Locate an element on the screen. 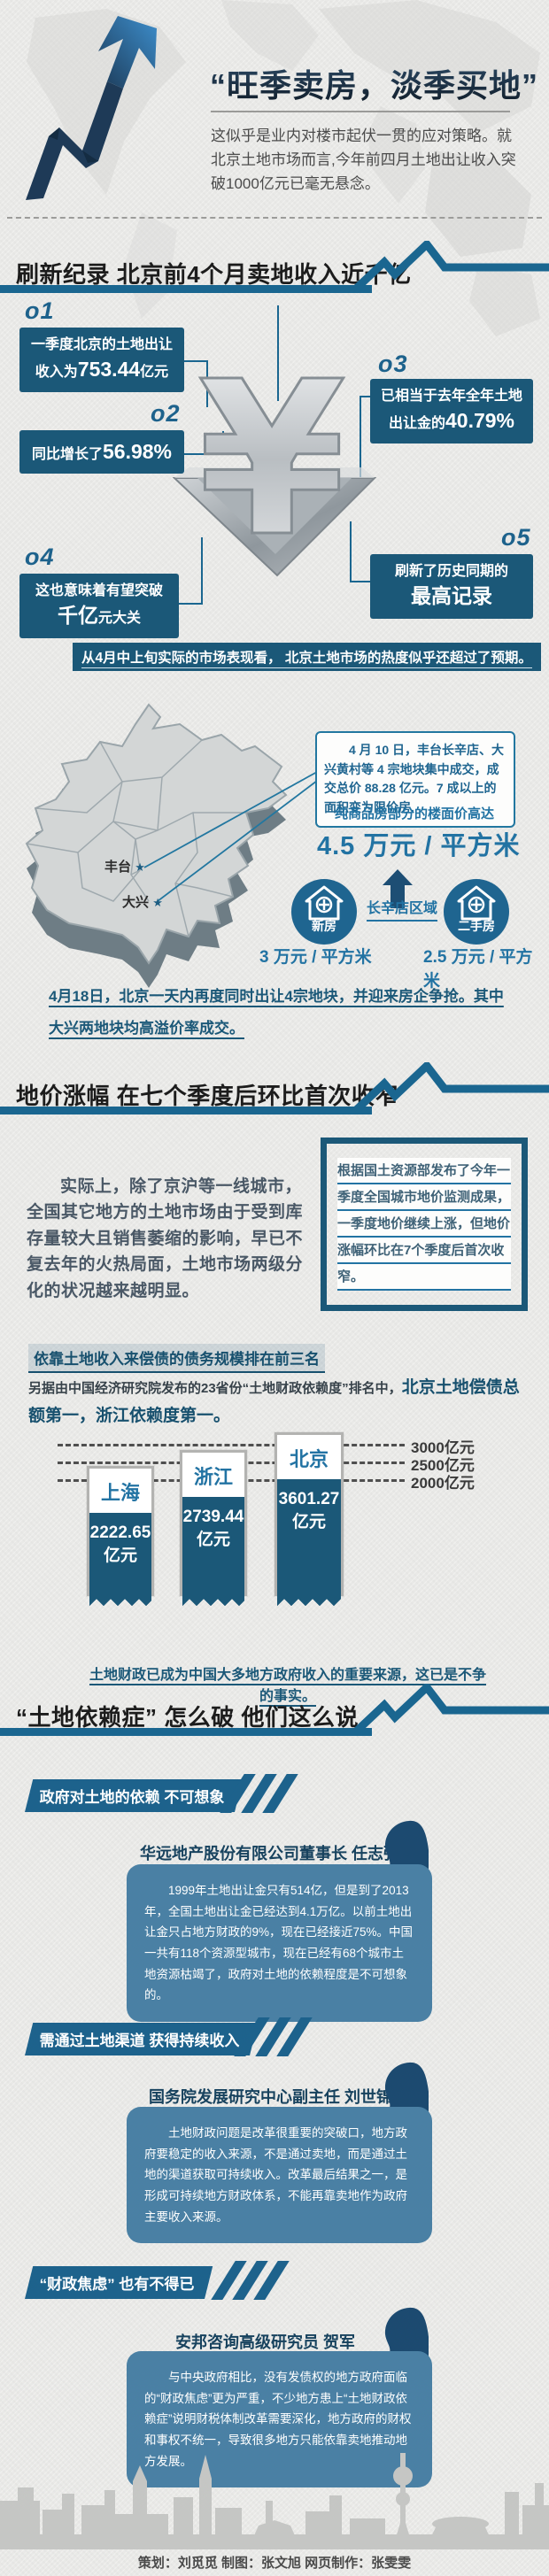  expert2-badge: 需通过土地渠道 获得持续收入 is located at coordinates (141, 2039).